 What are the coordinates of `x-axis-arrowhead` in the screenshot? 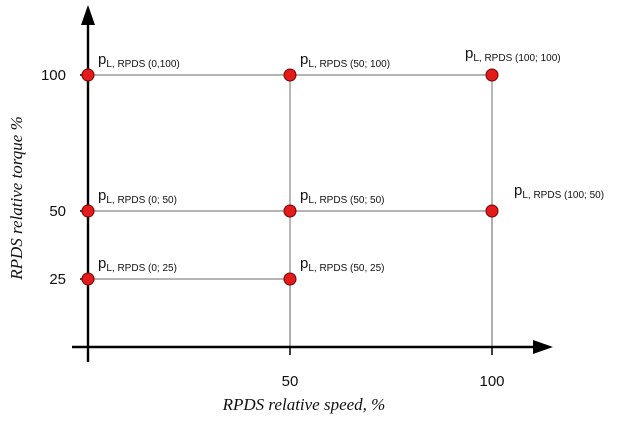 It's located at (543, 347).